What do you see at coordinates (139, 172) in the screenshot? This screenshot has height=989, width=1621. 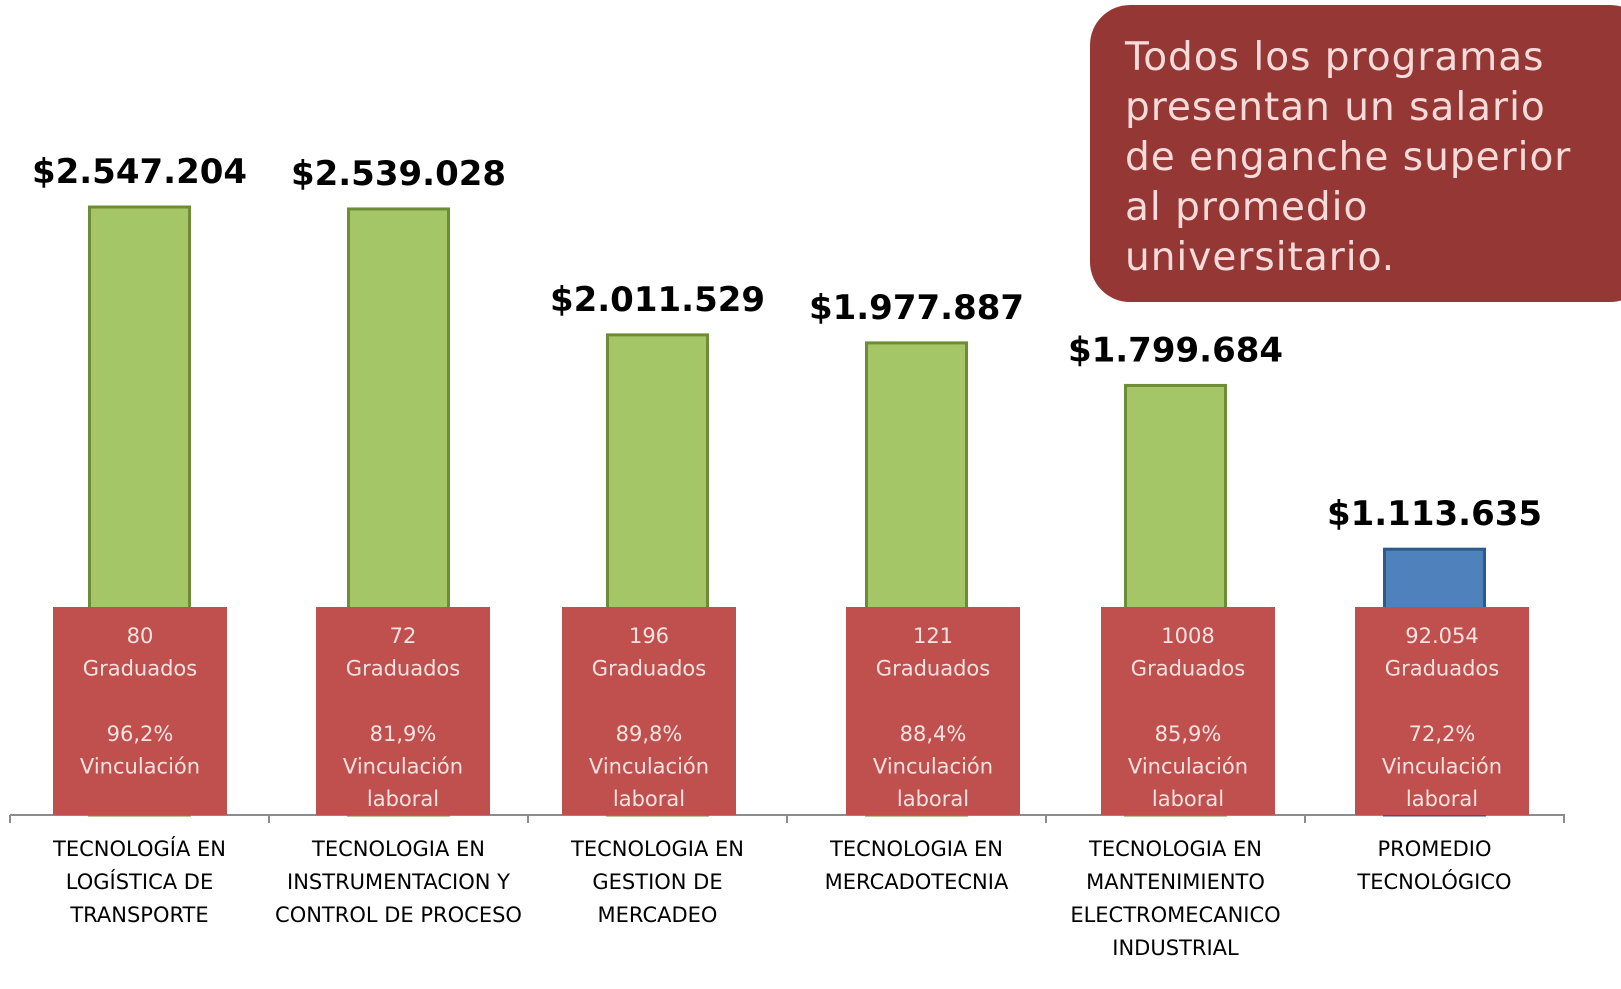 I see `value-label: $2.547.204` at bounding box center [139, 172].